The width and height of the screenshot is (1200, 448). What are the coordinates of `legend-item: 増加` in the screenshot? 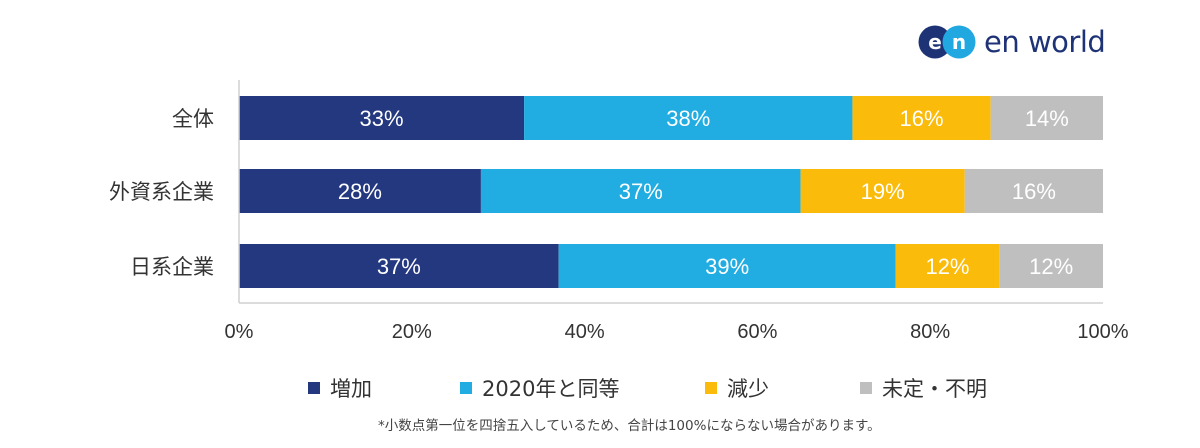 It's located at (340, 388).